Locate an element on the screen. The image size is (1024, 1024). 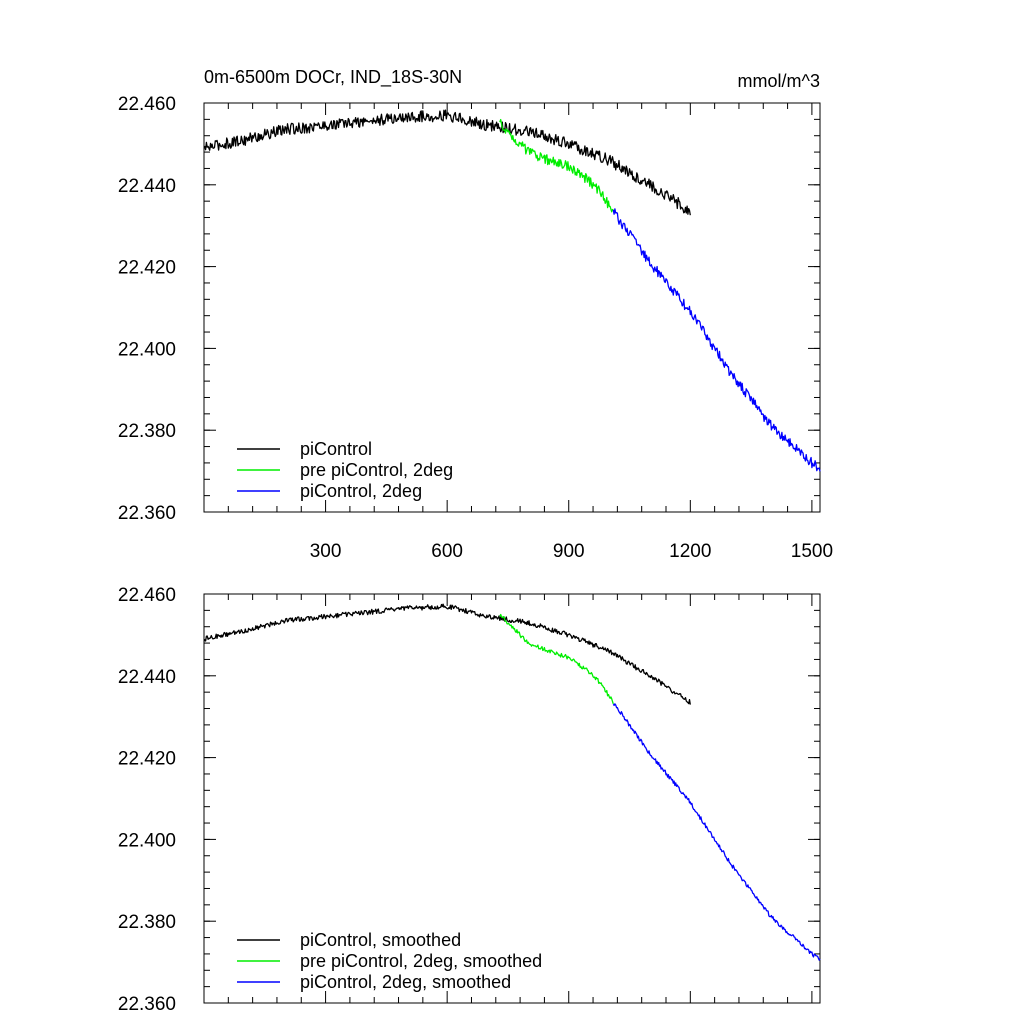
top-panel-units: mmol/m^3 is located at coordinates (779, 81).